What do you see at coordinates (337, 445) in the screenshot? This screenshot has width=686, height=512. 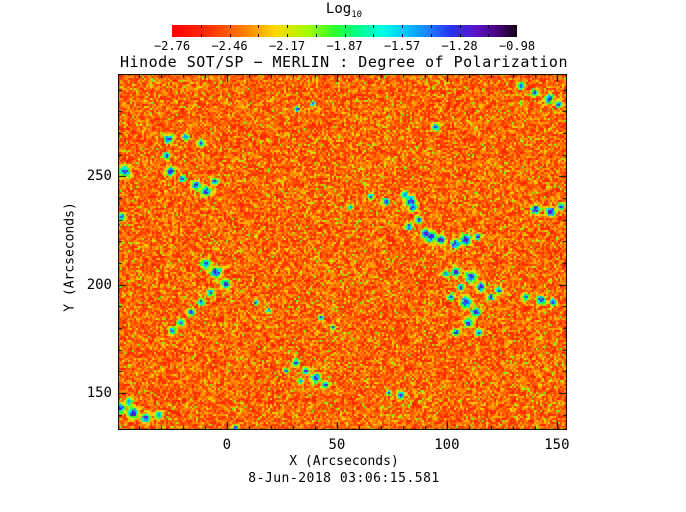 I see `x-tick-label: 50` at bounding box center [337, 445].